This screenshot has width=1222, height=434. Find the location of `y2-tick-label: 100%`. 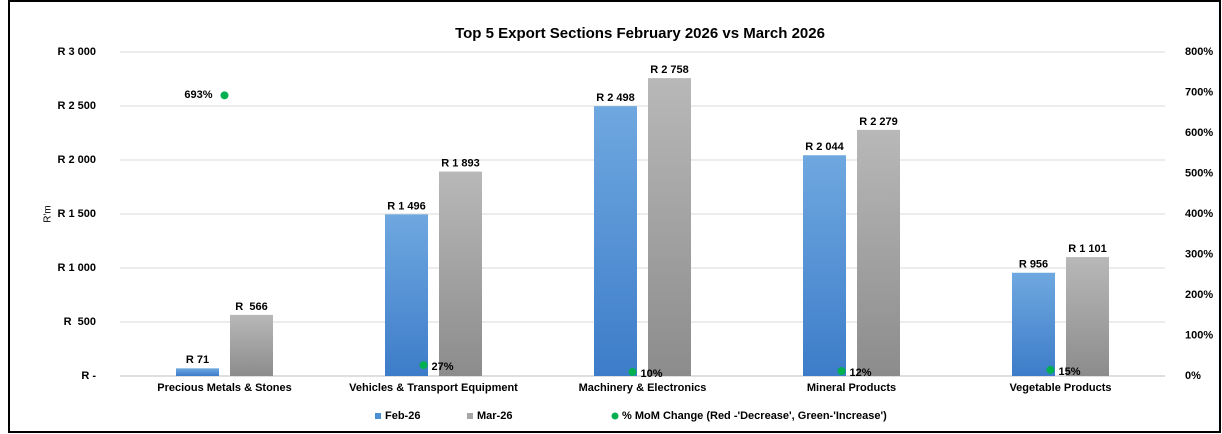

y2-tick-label: 100% is located at coordinates (1199, 335).